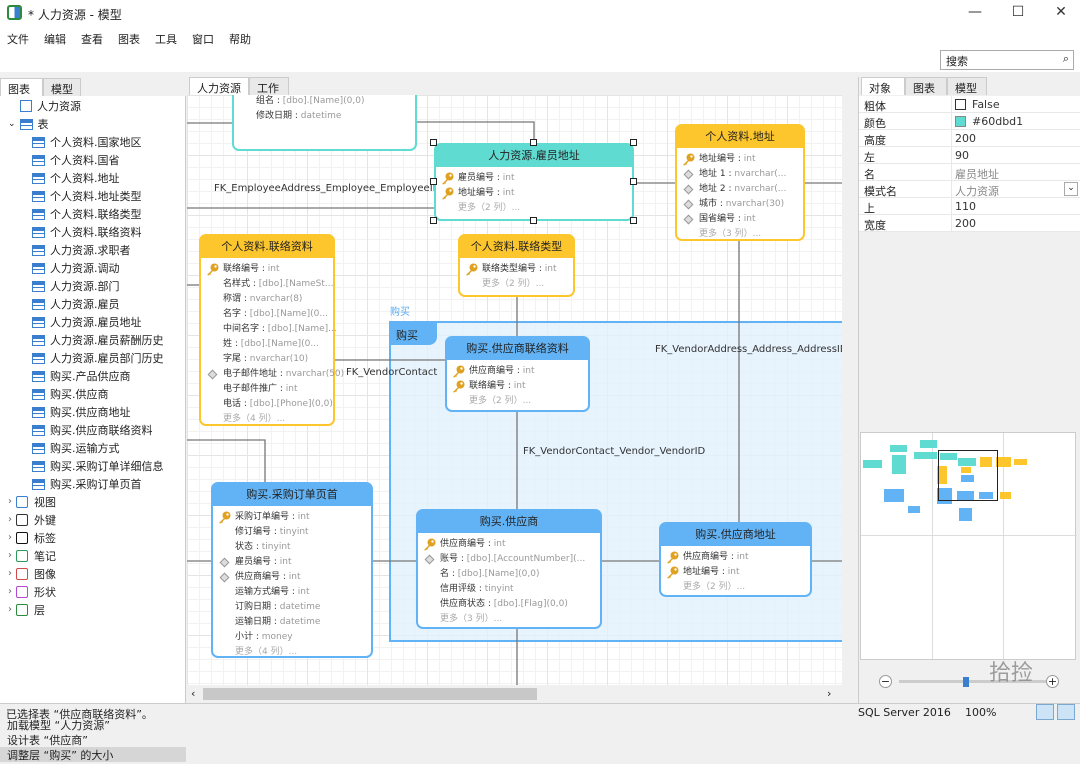  What do you see at coordinates (32, 520) in the screenshot?
I see `tree-group-1: › 外键` at bounding box center [32, 520].